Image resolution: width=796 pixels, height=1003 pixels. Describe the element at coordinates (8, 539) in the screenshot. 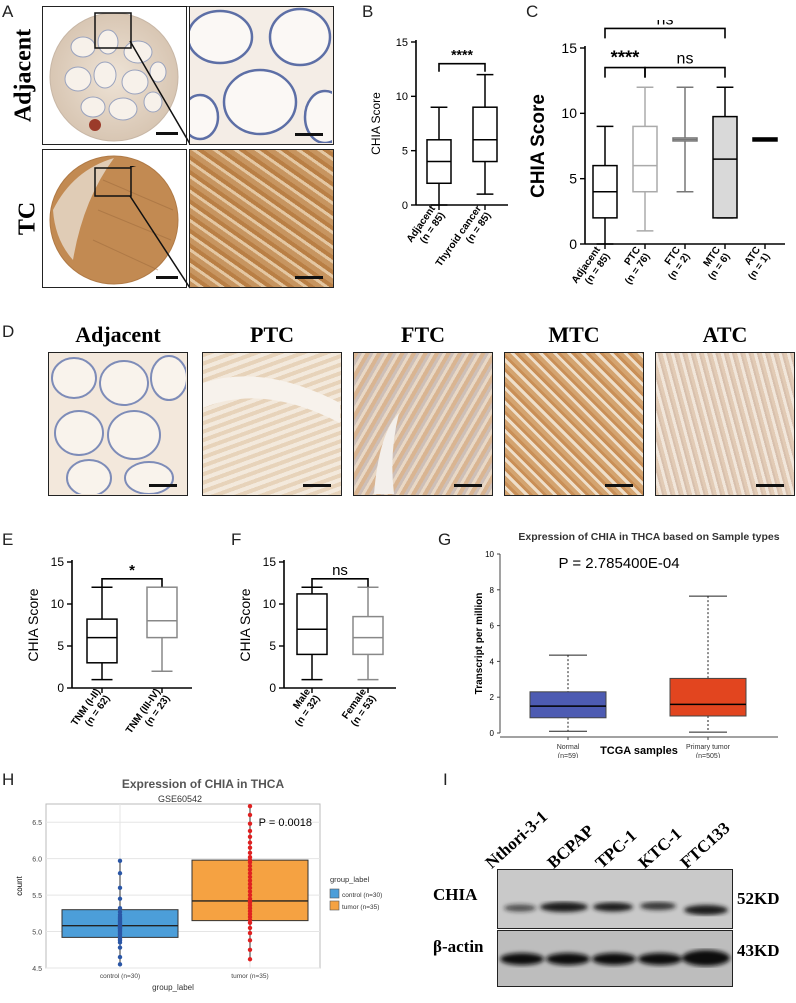

I see `panel-letter-e: E` at that location.